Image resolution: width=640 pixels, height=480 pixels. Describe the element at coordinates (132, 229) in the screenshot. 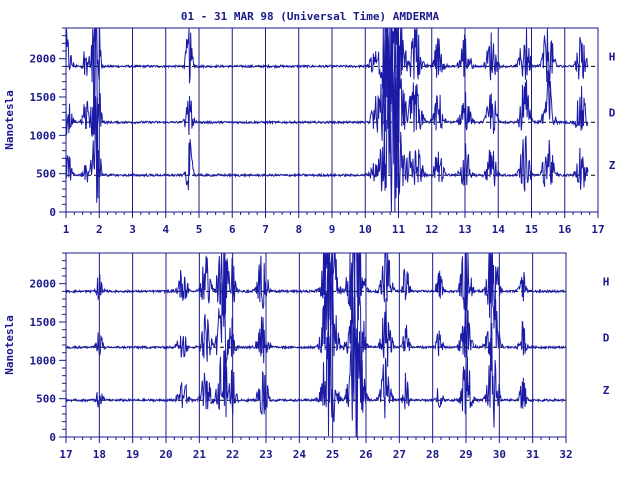

I see `x-tick-label: 3` at that location.